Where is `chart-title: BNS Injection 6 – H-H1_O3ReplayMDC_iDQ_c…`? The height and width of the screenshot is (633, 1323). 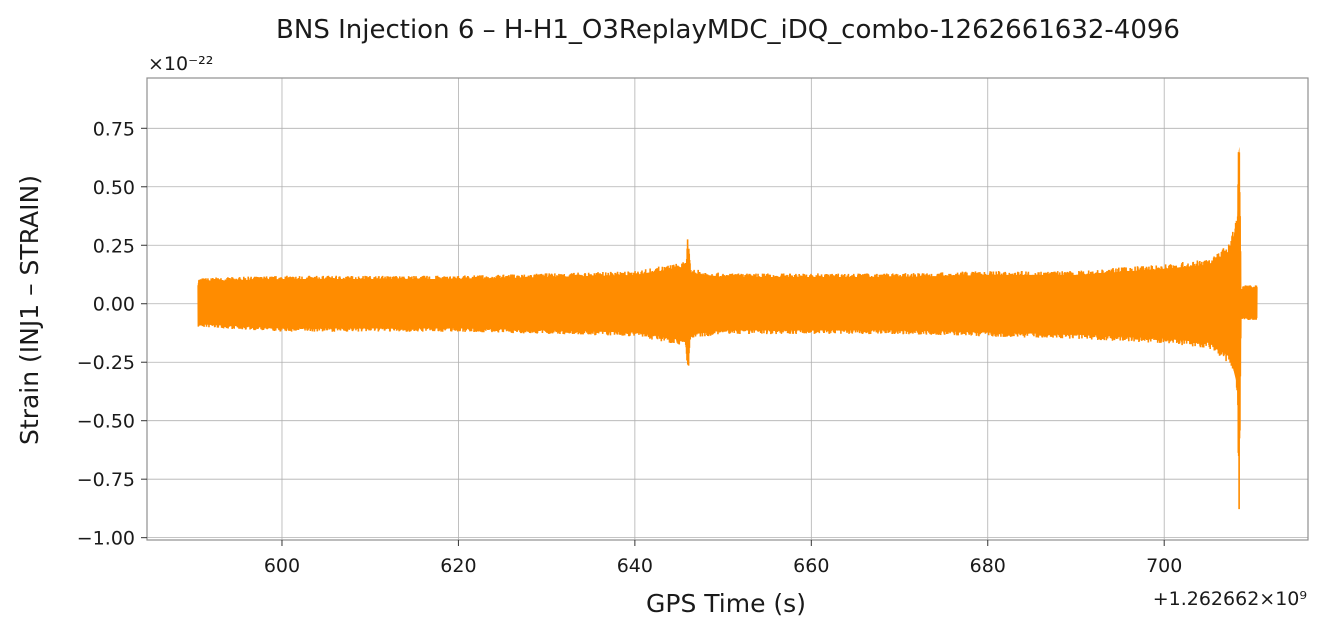 chart-title: BNS Injection 6 – H-H1_O3ReplayMDC_iDQ_c… is located at coordinates (728, 30).